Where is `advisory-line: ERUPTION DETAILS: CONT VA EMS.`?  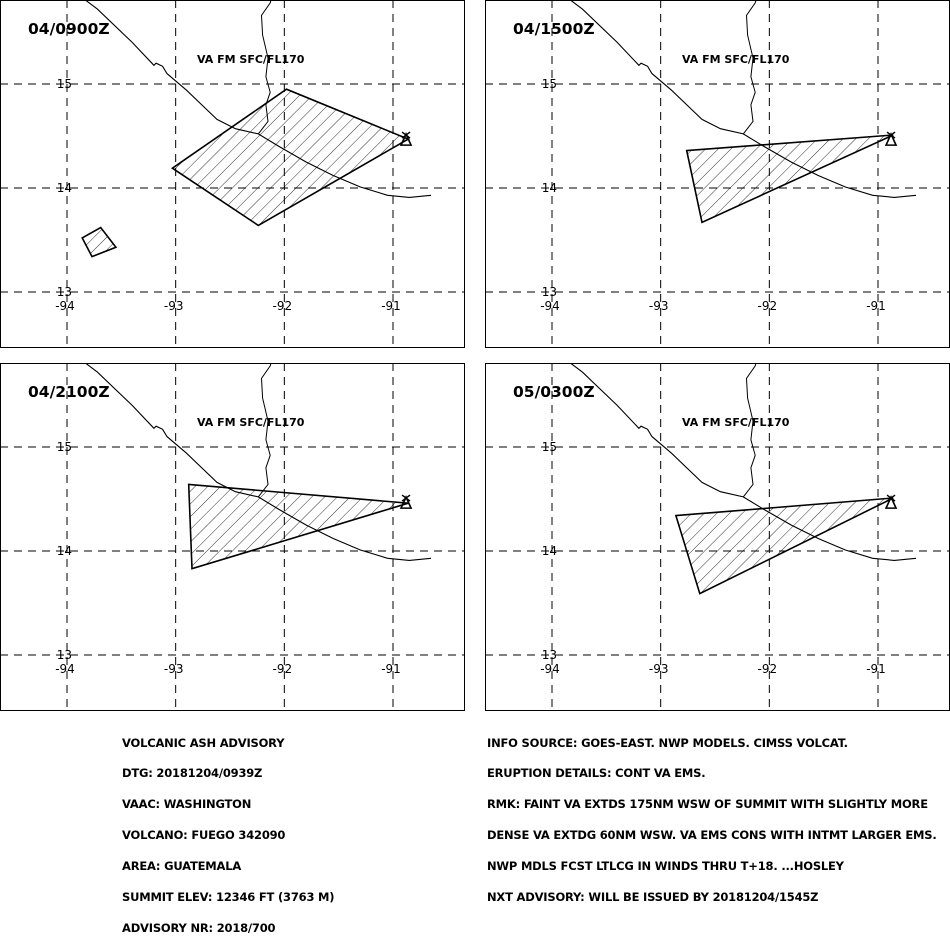 advisory-line: ERUPTION DETAILS: CONT VA EMS. is located at coordinates (596, 773).